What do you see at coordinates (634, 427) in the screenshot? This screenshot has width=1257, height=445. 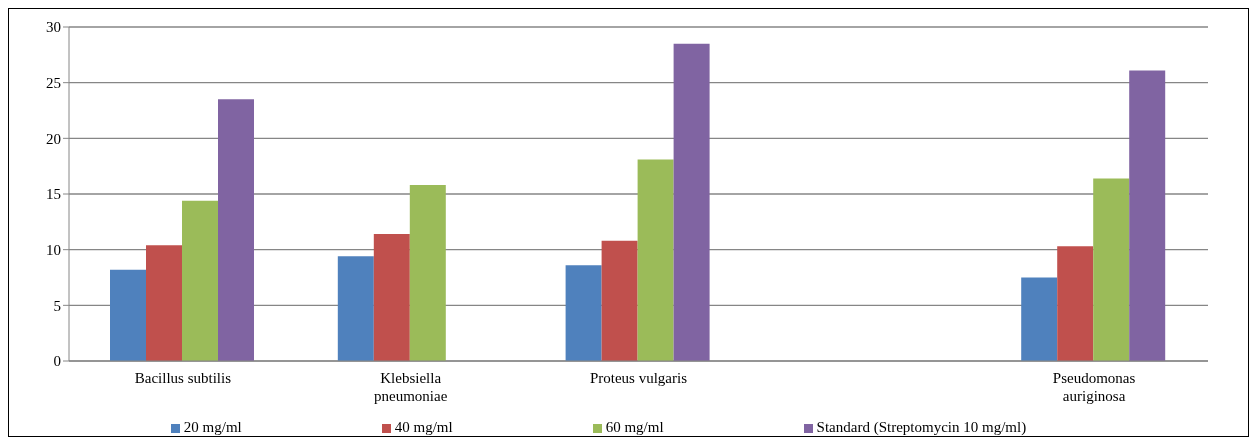 I see `legend-label: 60 mg/ml` at bounding box center [634, 427].